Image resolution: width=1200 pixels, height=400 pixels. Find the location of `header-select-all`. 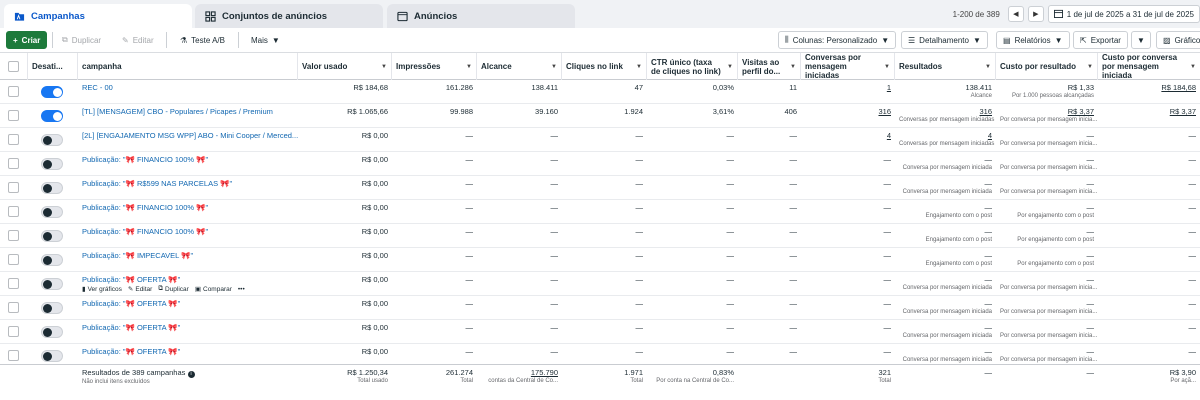

header-select-all is located at coordinates (14, 66).